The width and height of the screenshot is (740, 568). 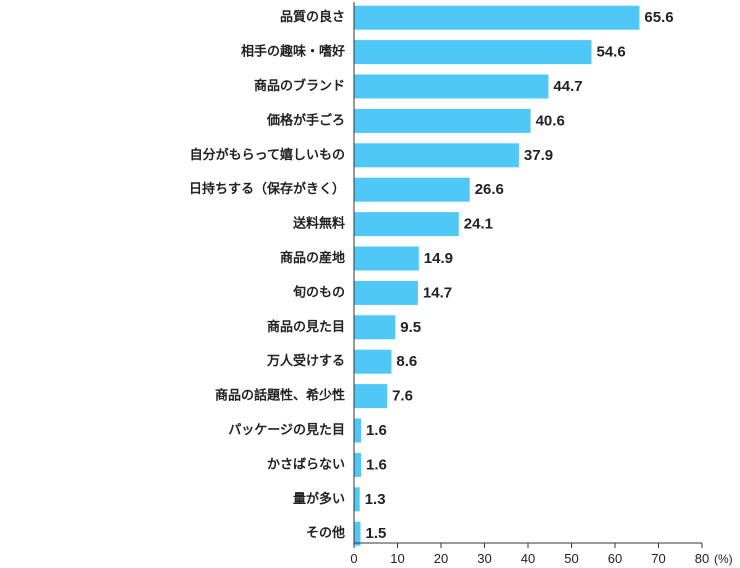 I want to click on category-label: かさばらない, so click(x=306, y=464).